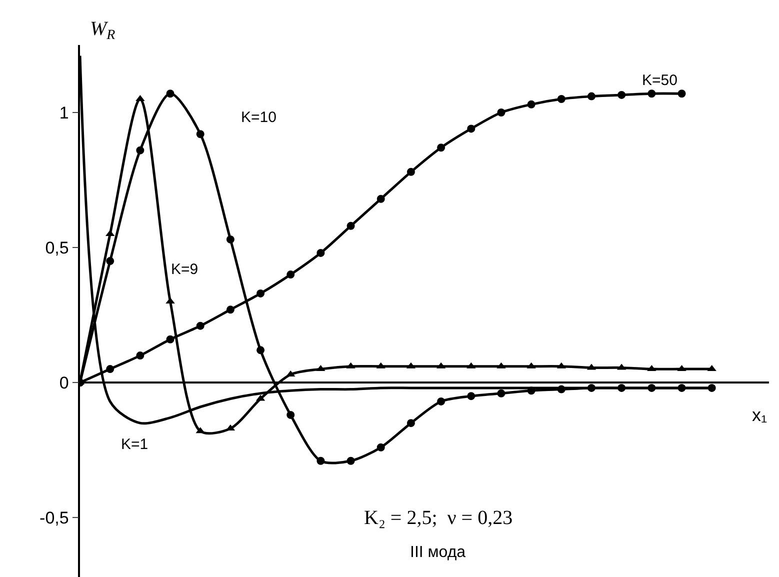 Image resolution: width=779 pixels, height=577 pixels. What do you see at coordinates (184, 269) in the screenshot?
I see `series-label: K=9` at bounding box center [184, 269].